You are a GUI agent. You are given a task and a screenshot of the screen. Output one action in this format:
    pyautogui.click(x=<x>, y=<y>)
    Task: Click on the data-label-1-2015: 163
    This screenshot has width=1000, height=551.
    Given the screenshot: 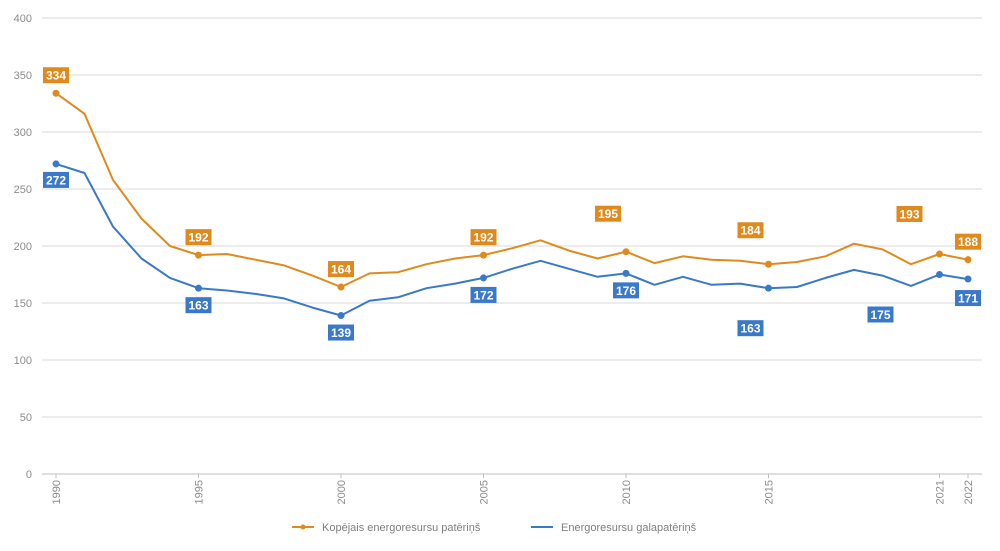 What is the action you would take?
    pyautogui.click(x=750, y=329)
    